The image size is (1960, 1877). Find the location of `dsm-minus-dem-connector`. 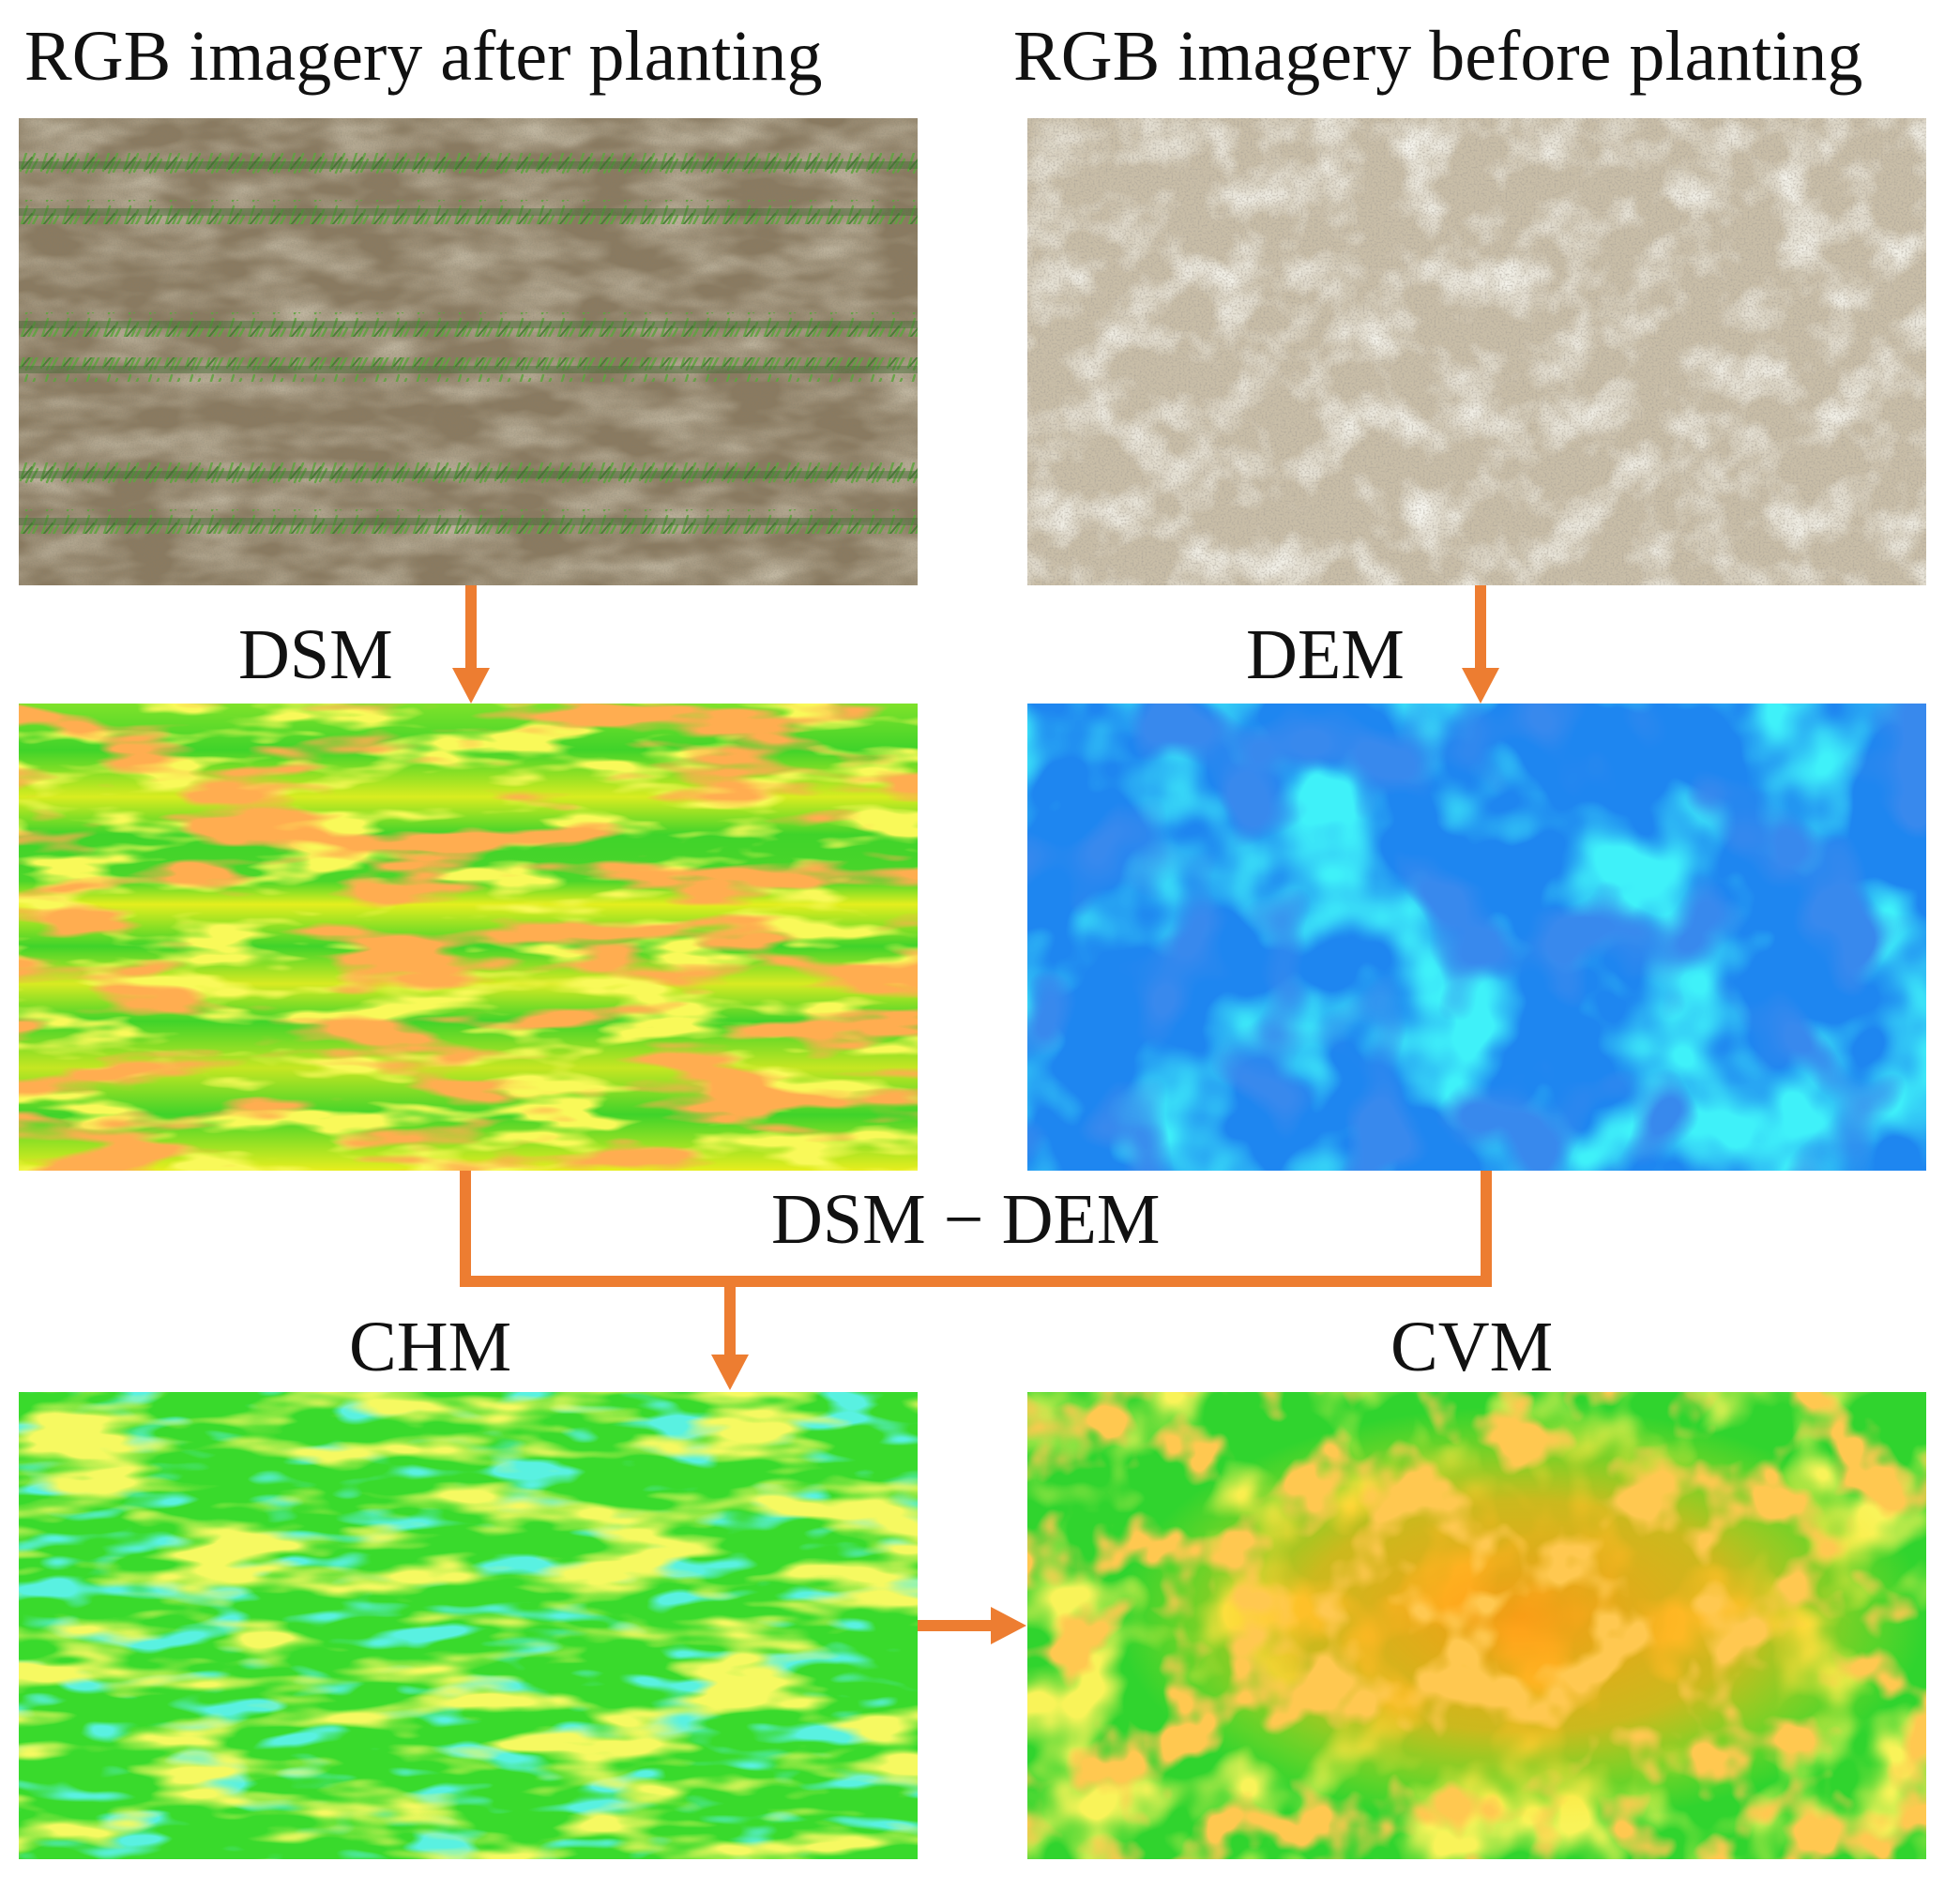

dsm-minus-dem-connector is located at coordinates (976, 1229).